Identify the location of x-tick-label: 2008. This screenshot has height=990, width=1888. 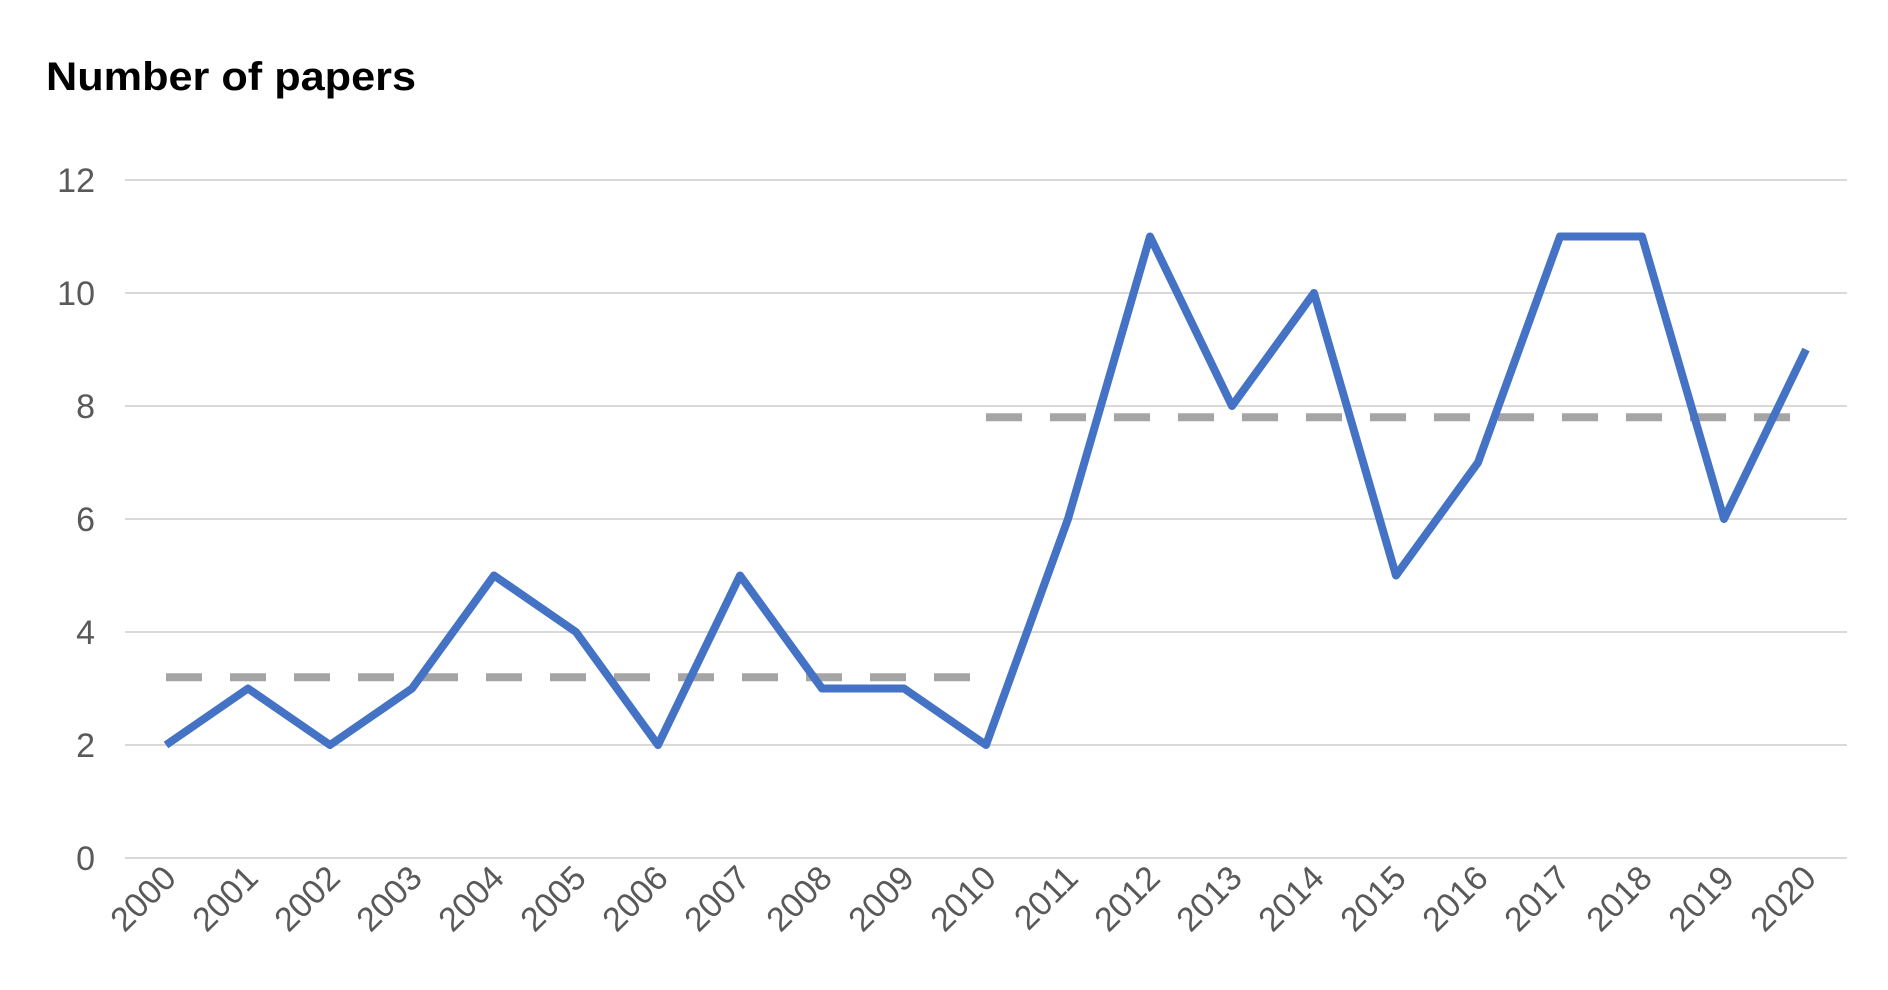
(799, 899).